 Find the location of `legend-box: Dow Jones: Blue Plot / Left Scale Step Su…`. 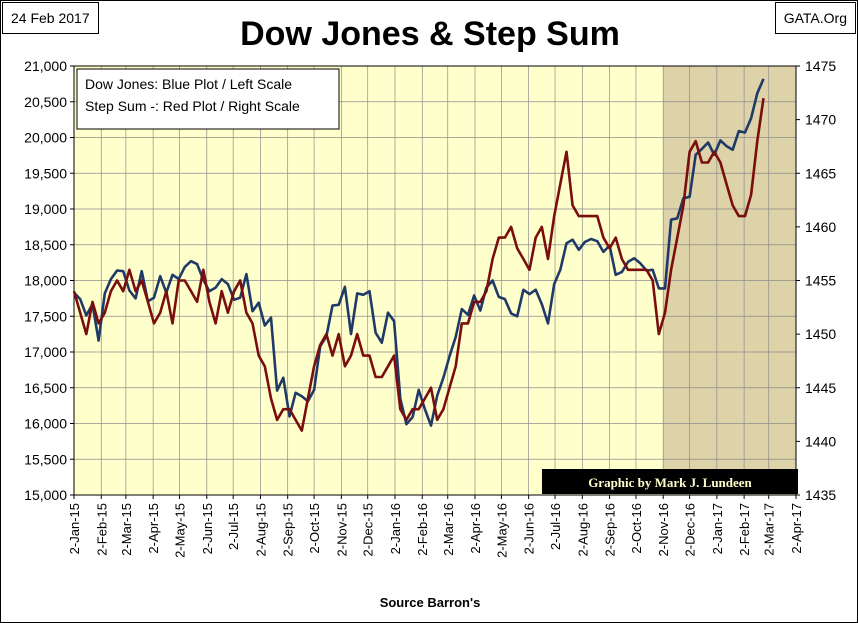

legend-box: Dow Jones: Blue Plot / Left Scale Step Su… is located at coordinates (208, 99).